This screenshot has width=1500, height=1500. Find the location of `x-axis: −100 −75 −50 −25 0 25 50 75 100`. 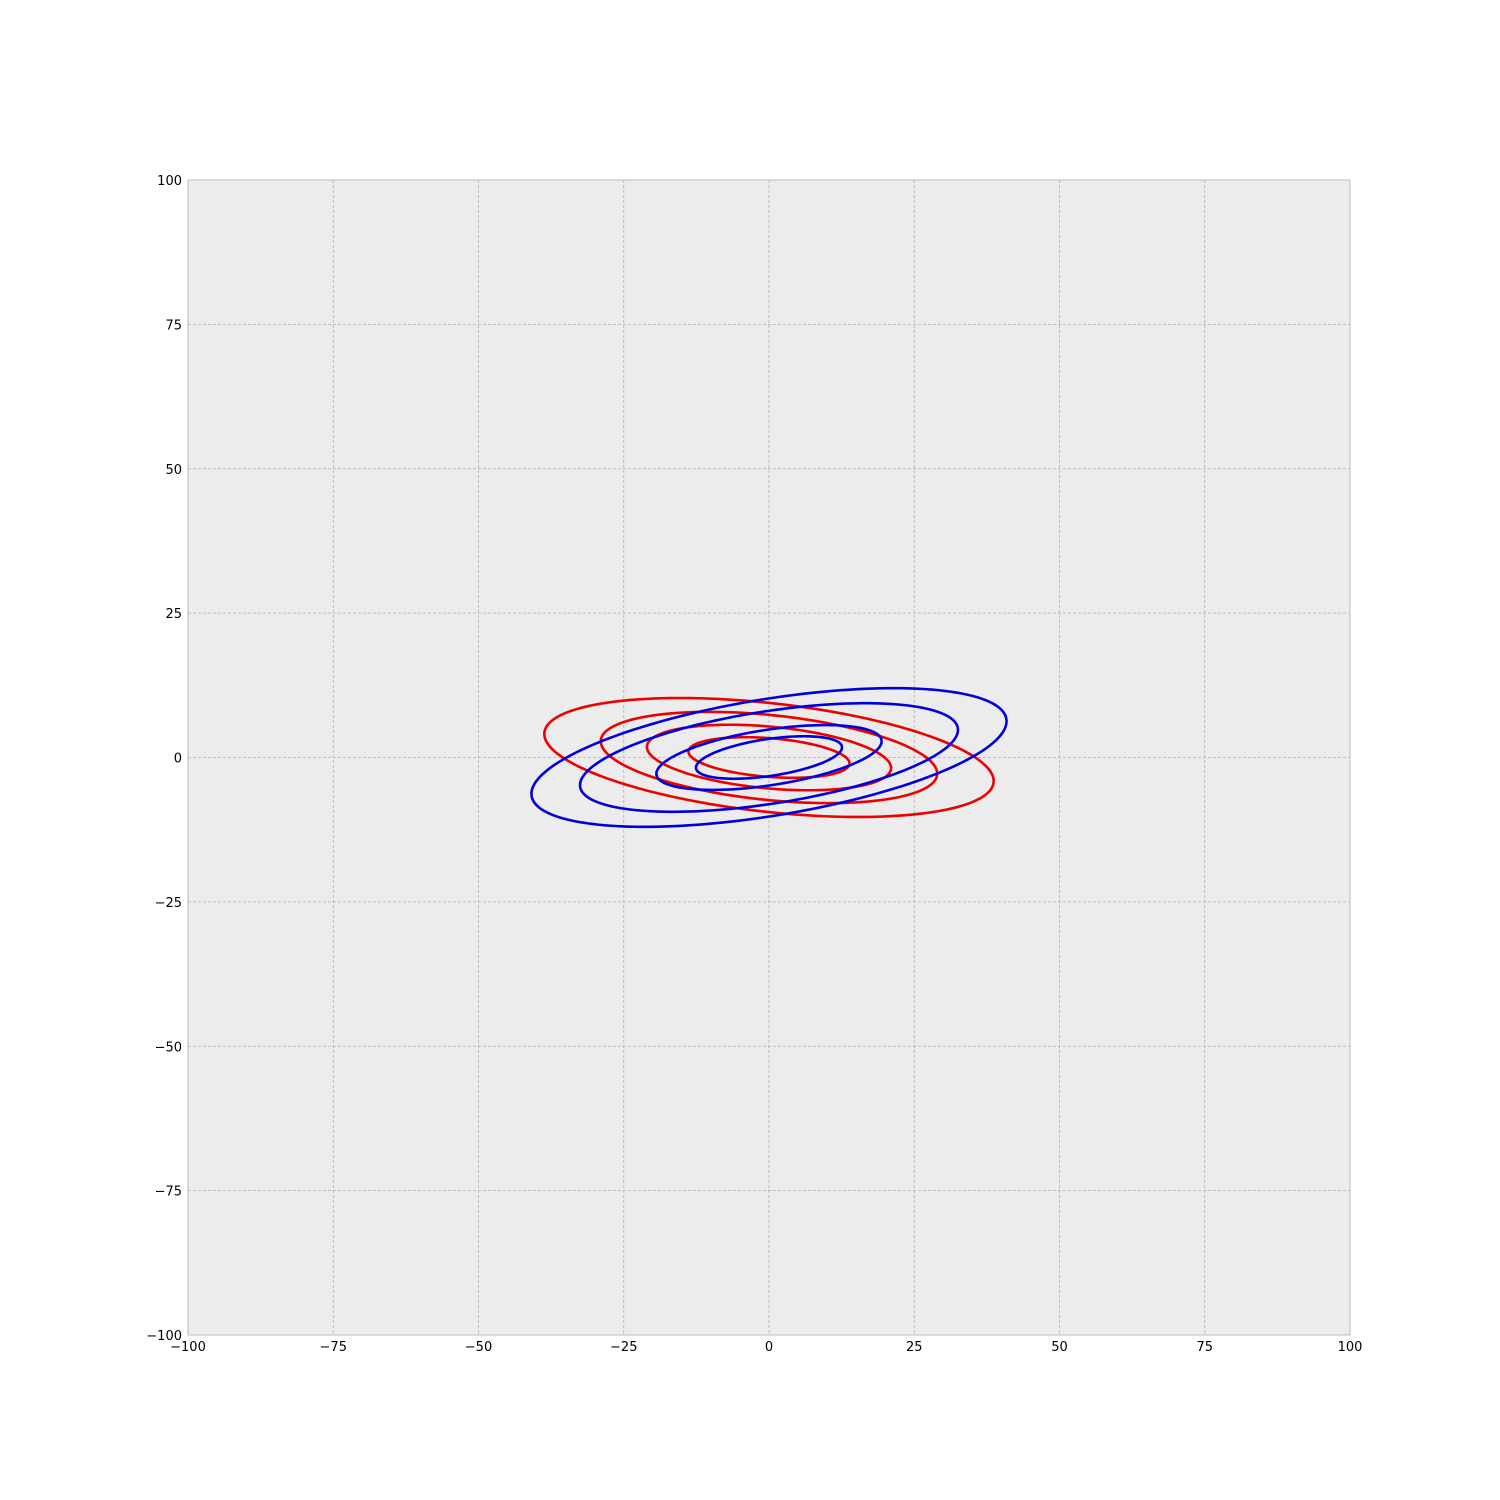

x-axis: −100 −75 −50 −25 0 25 50 75 100 is located at coordinates (766, 1347).